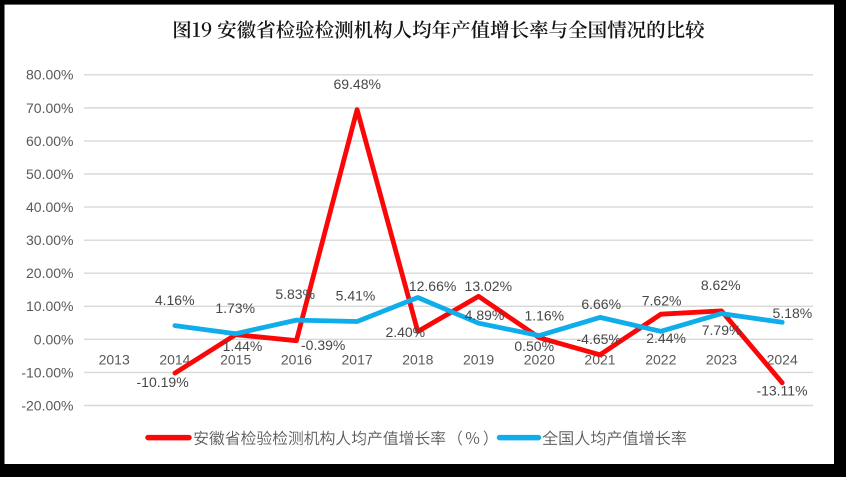 The width and height of the screenshot is (846, 477). Describe the element at coordinates (356, 296) in the screenshot. I see `svg-text: 5.41%` at that location.